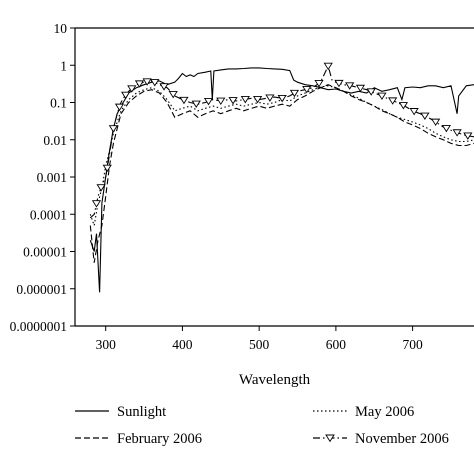  What do you see at coordinates (402, 439) in the screenshot?
I see `legend-label-november-2006: November 2006` at bounding box center [402, 439].